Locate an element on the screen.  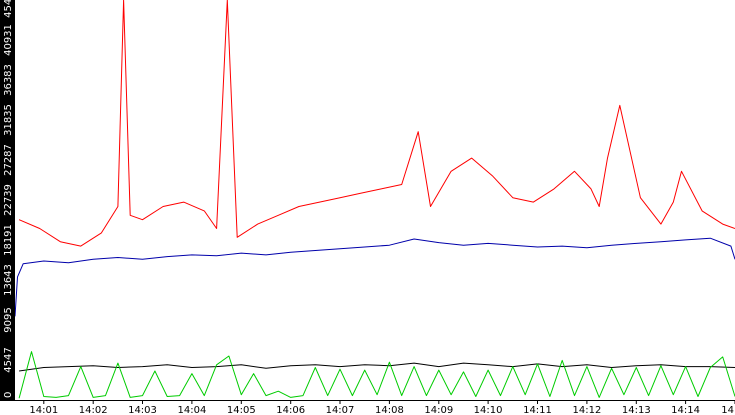
y-tick-label: 18191 is located at coordinates (8, 240).